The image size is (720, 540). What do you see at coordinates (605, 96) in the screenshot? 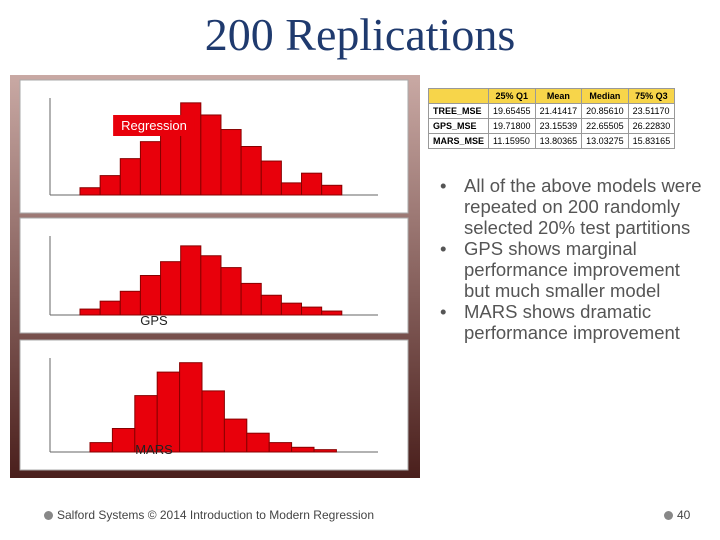
I see `table-cell: Median` at bounding box center [605, 96].